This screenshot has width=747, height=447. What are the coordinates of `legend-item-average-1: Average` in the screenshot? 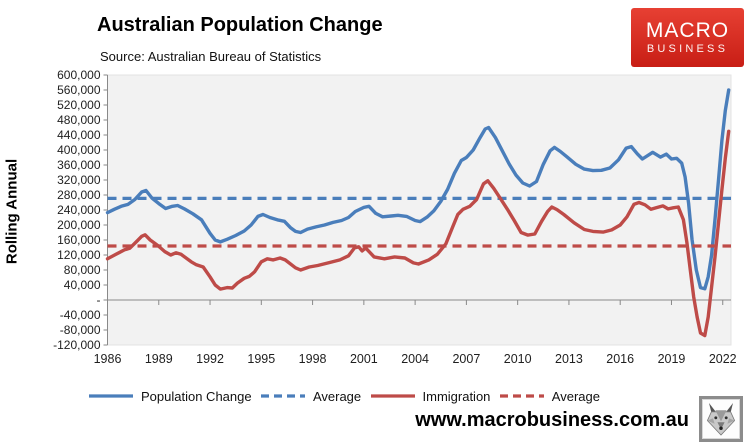 It's located at (310, 396).